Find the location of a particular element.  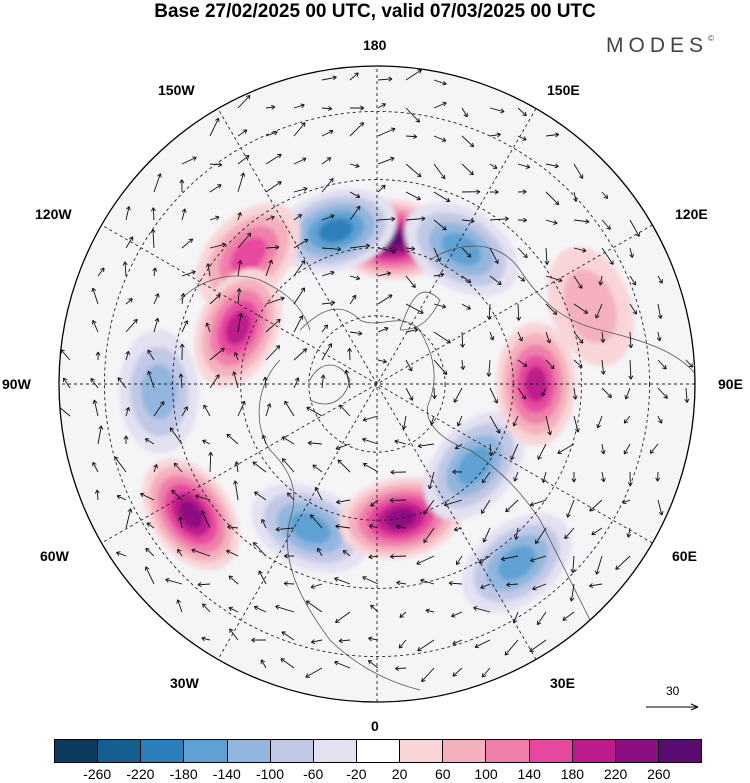

brand-logo: MODES© is located at coordinates (660, 45).